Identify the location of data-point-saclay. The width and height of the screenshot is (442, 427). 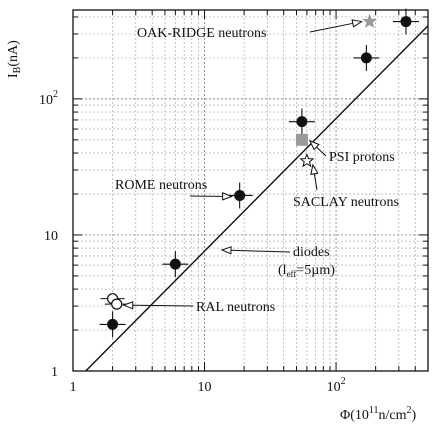
(307, 160).